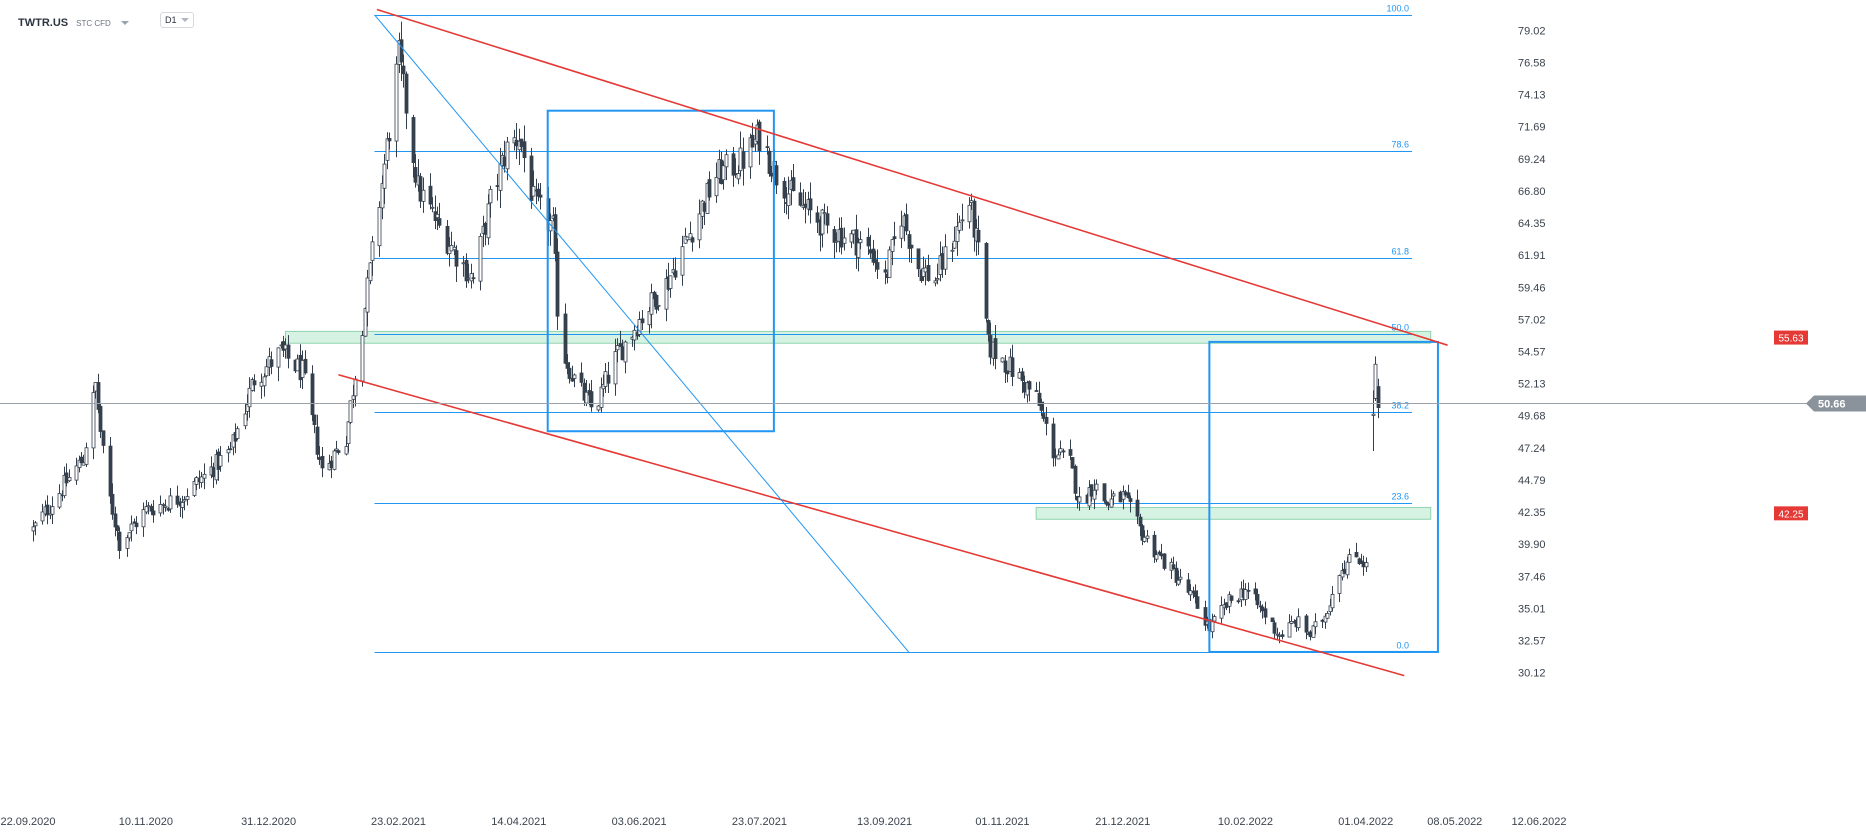 This screenshot has height=832, width=1866. Describe the element at coordinates (177, 20) in the screenshot. I see `timeframe-select: D1` at that location.